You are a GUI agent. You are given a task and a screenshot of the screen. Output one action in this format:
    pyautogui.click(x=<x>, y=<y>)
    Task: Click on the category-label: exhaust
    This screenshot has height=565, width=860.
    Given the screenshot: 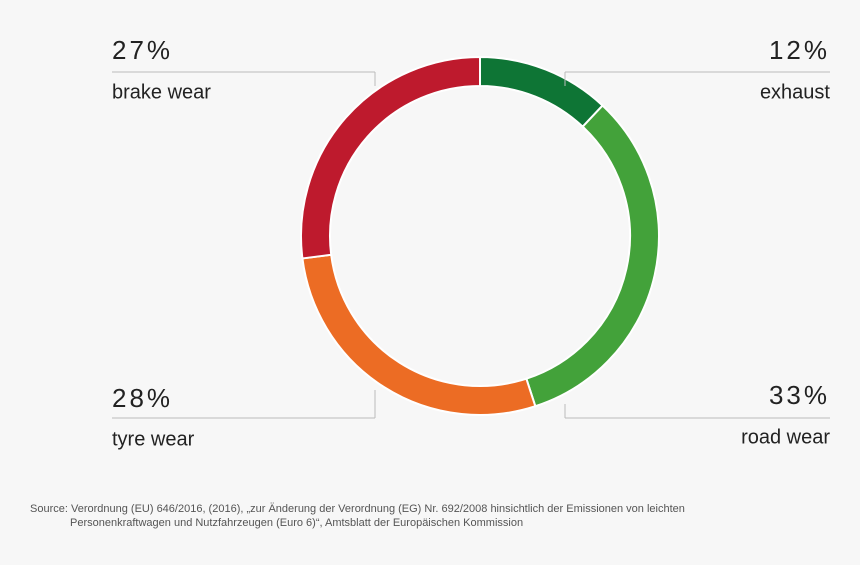 What is the action you would take?
    pyautogui.click(x=795, y=92)
    